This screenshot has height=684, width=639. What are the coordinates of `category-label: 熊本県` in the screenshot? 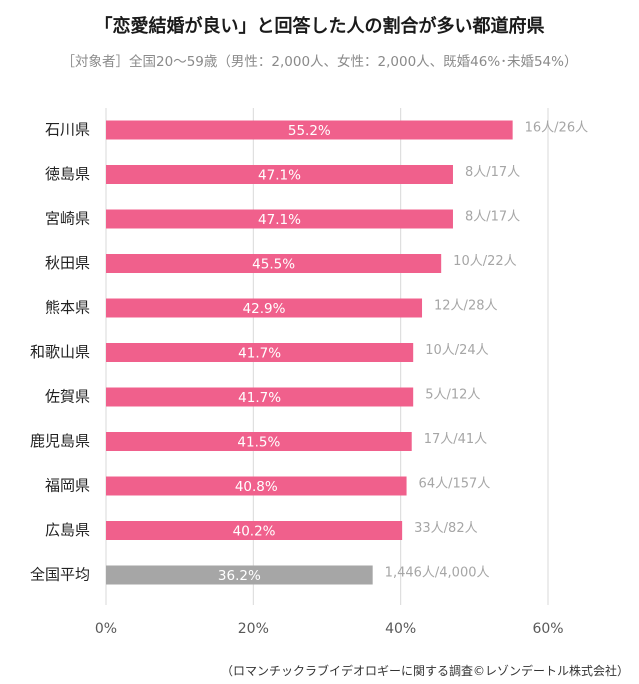 It's located at (67, 308).